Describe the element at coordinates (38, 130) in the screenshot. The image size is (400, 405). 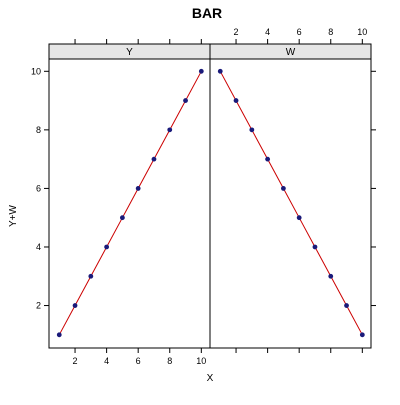
I see `y-tick-label: 8` at that location.